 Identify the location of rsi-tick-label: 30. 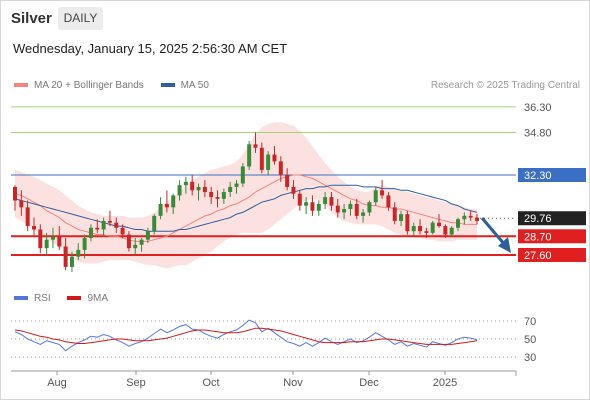
(530, 358).